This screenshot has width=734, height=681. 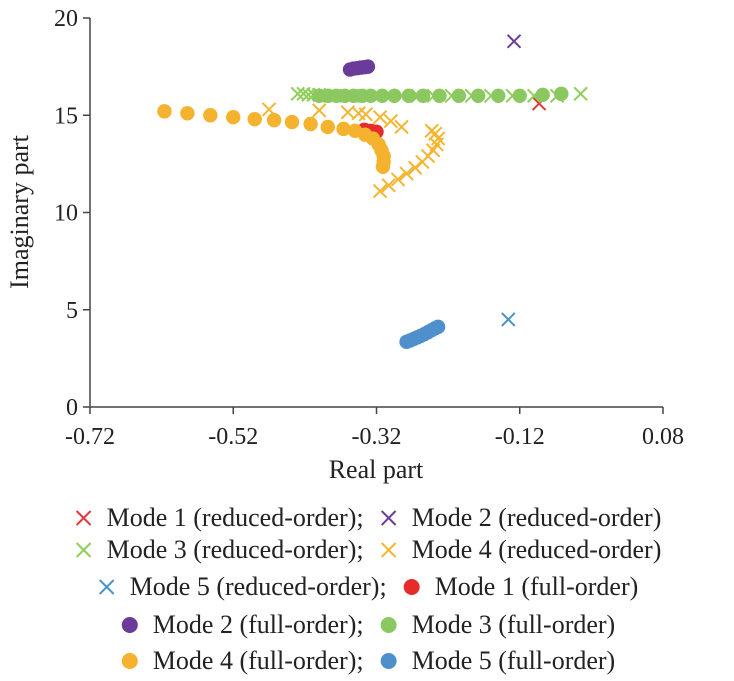 I want to click on legend-item: Mode 3 (full-order), so click(x=498, y=624).